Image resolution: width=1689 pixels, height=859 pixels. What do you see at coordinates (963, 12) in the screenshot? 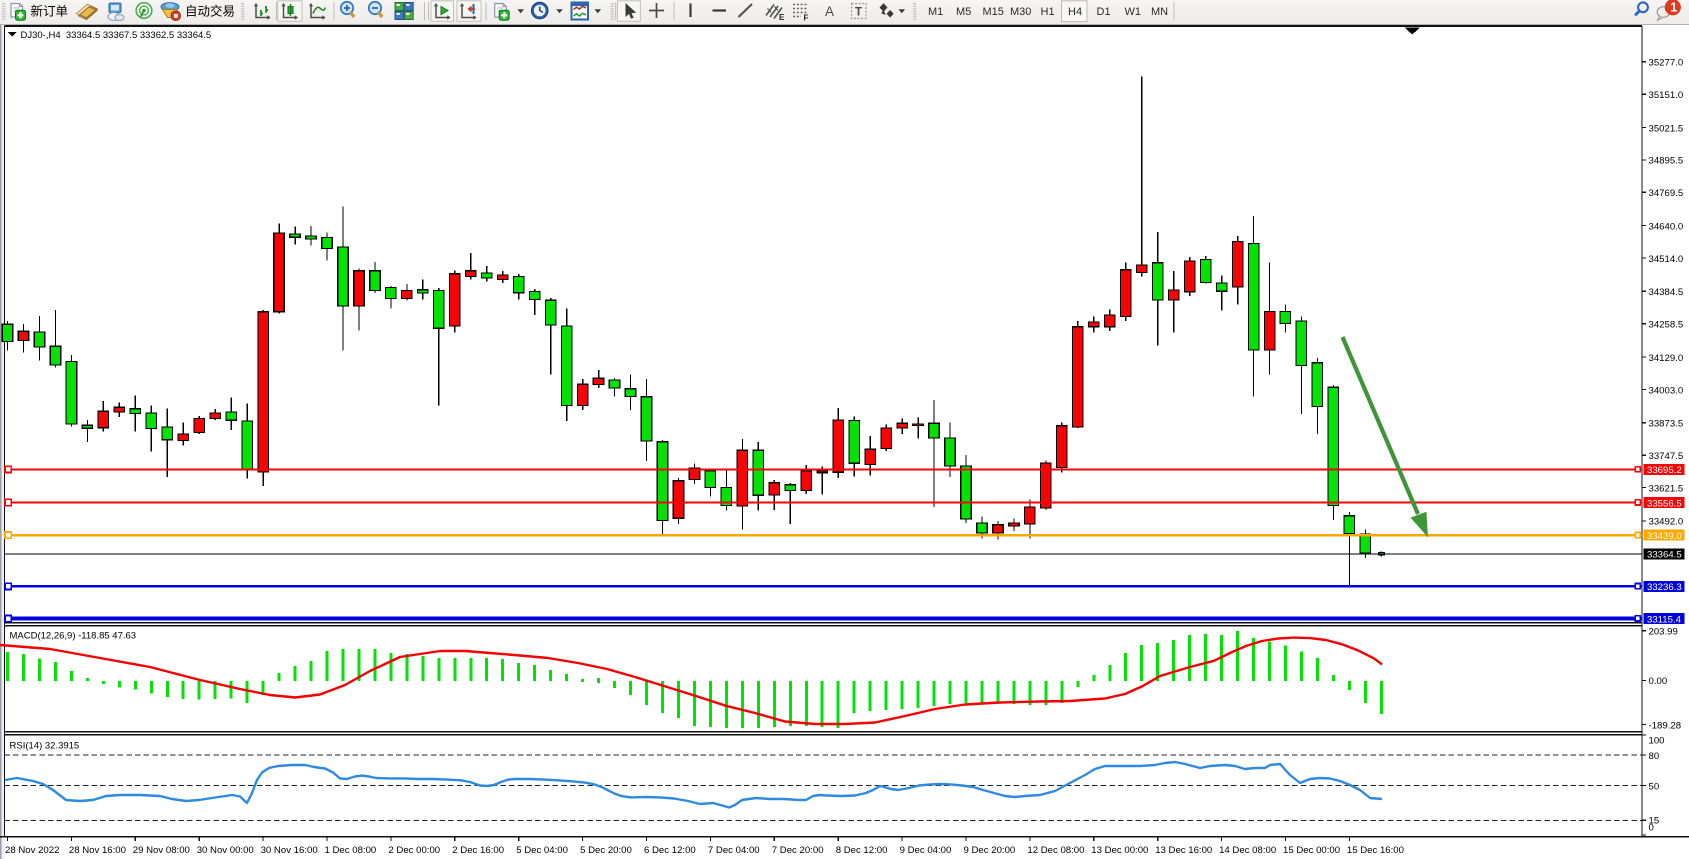
I see `svg-text: M5` at bounding box center [963, 12].